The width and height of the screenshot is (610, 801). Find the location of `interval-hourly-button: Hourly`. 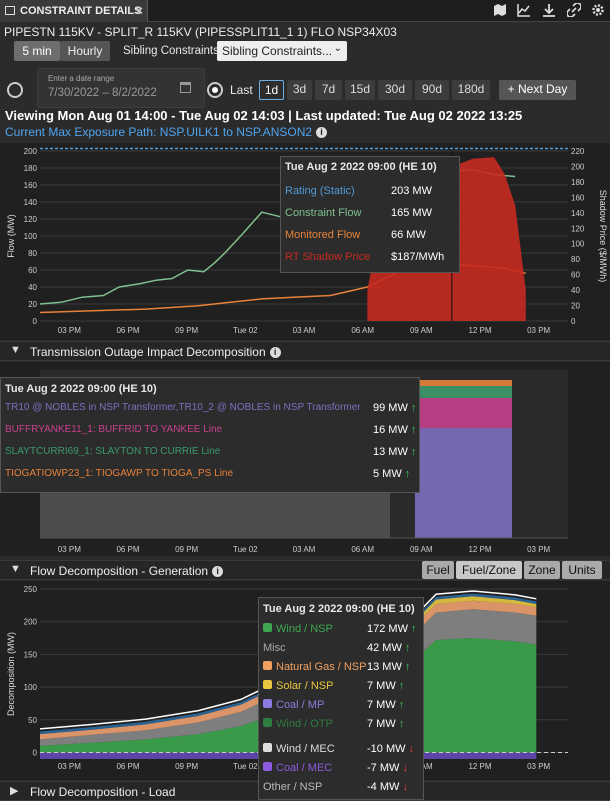

interval-hourly-button: Hourly is located at coordinates (85, 51).